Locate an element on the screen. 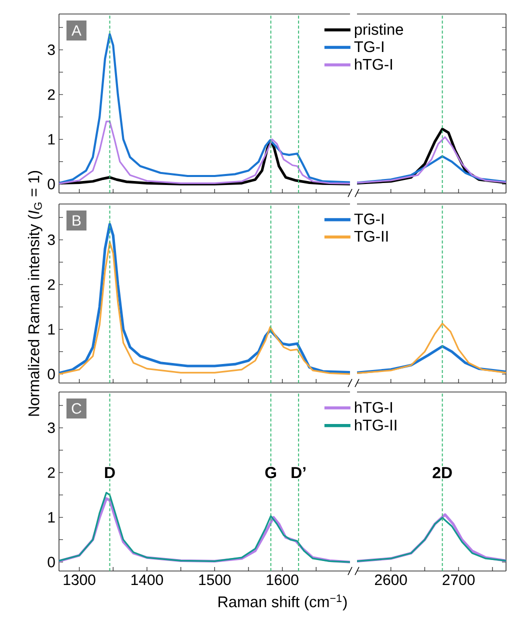 This screenshot has height=621, width=507. x-tick-label: 1300 is located at coordinates (80, 580).